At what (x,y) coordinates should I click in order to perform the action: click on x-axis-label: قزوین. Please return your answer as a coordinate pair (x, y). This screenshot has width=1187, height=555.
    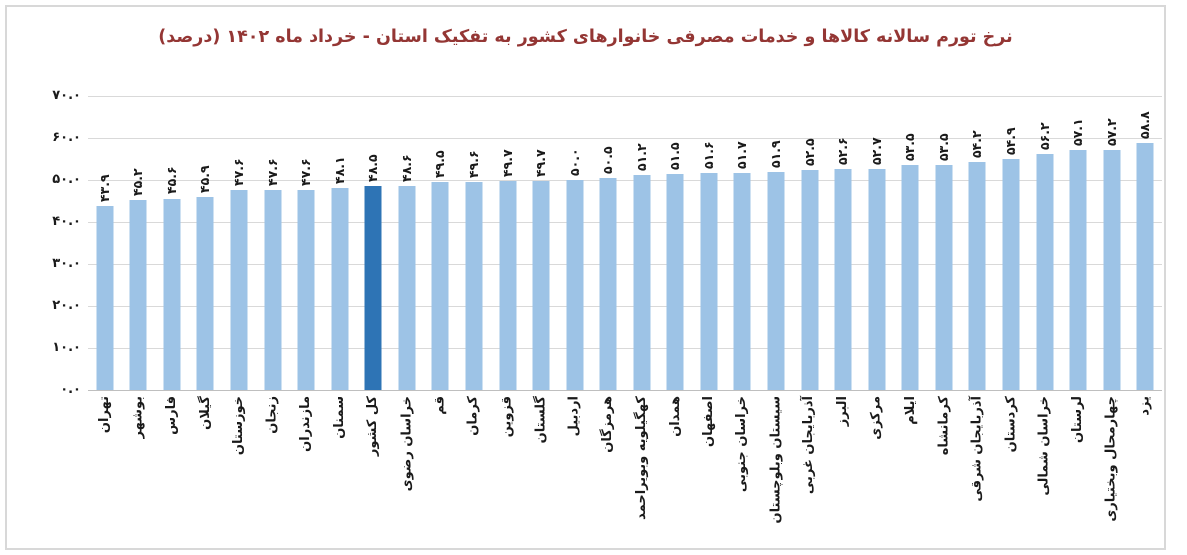
    Looking at the image, I should click on (507, 417).